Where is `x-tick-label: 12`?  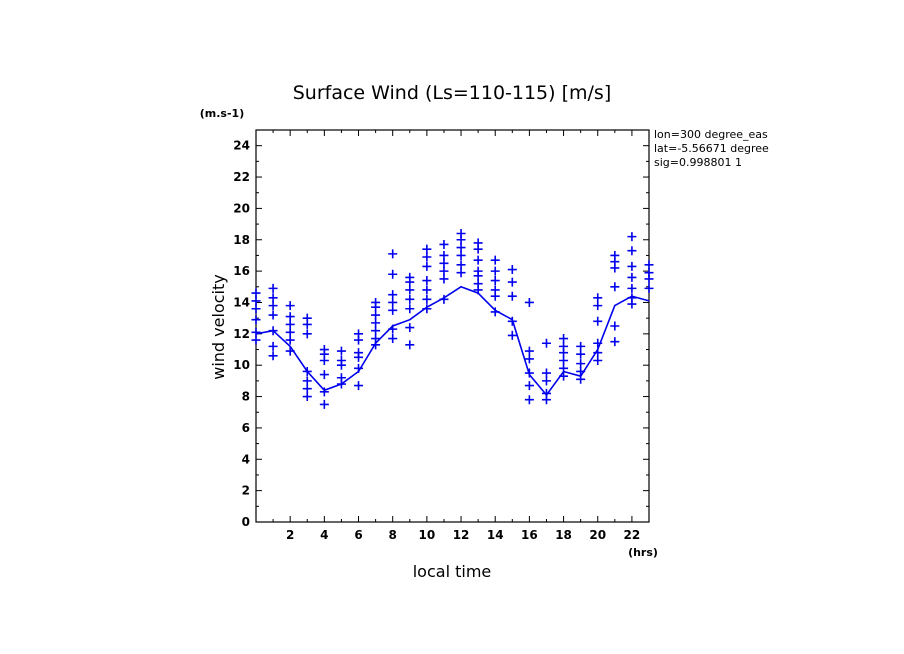 x-tick-label: 12 is located at coordinates (461, 535).